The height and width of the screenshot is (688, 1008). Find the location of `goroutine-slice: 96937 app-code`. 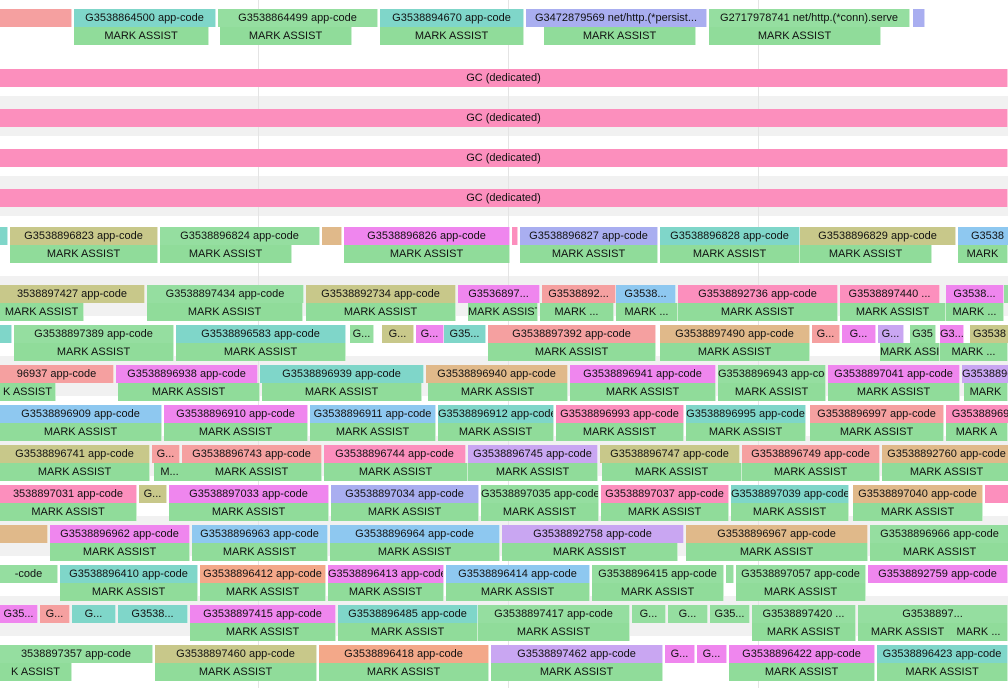

goroutine-slice: 96937 app-code is located at coordinates (57, 374).